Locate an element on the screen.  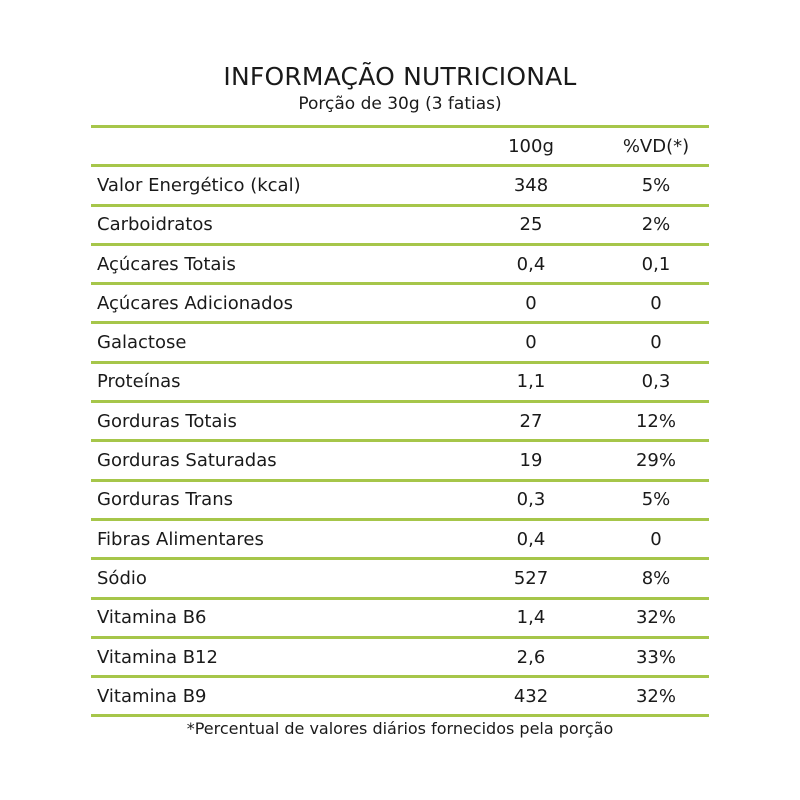
nutrient-label: Galactose is located at coordinates (142, 343).